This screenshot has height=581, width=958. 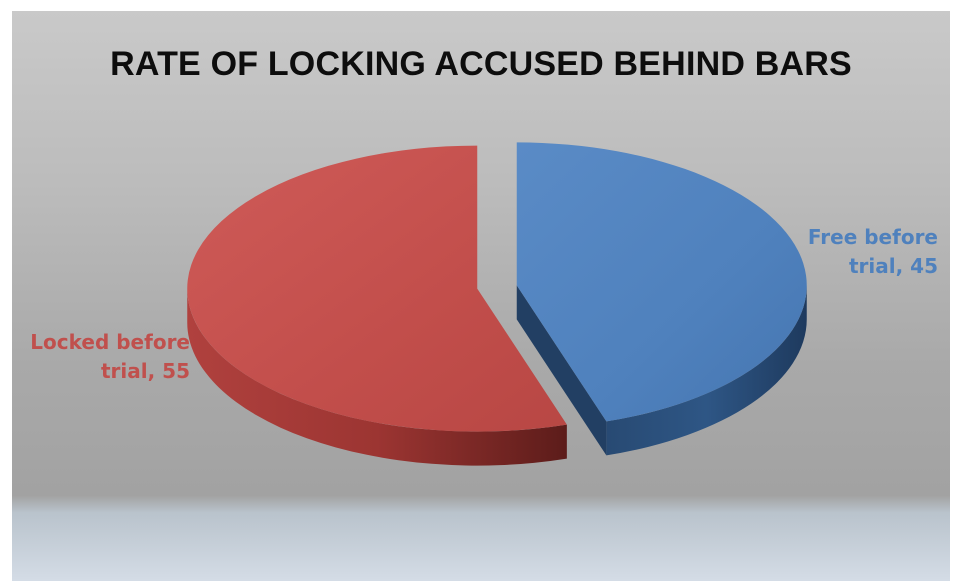 I want to click on slice-label-free-line2: trial, 45, so click(x=893, y=266).